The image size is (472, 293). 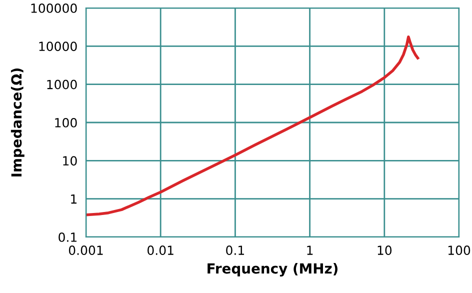 I want to click on y-axis-title: Impedance(Ω), so click(x=17, y=122).